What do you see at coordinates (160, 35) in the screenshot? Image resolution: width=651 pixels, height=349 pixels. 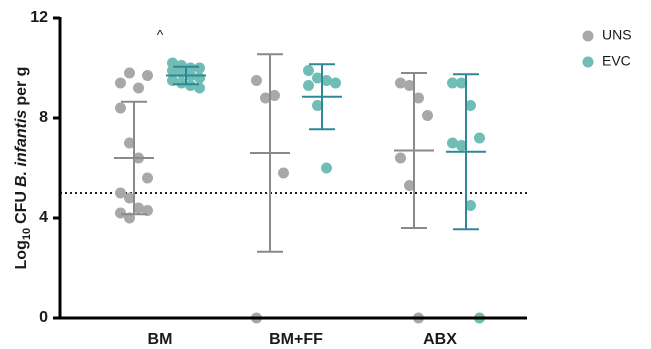 I see `annotation: ^` at bounding box center [160, 35].